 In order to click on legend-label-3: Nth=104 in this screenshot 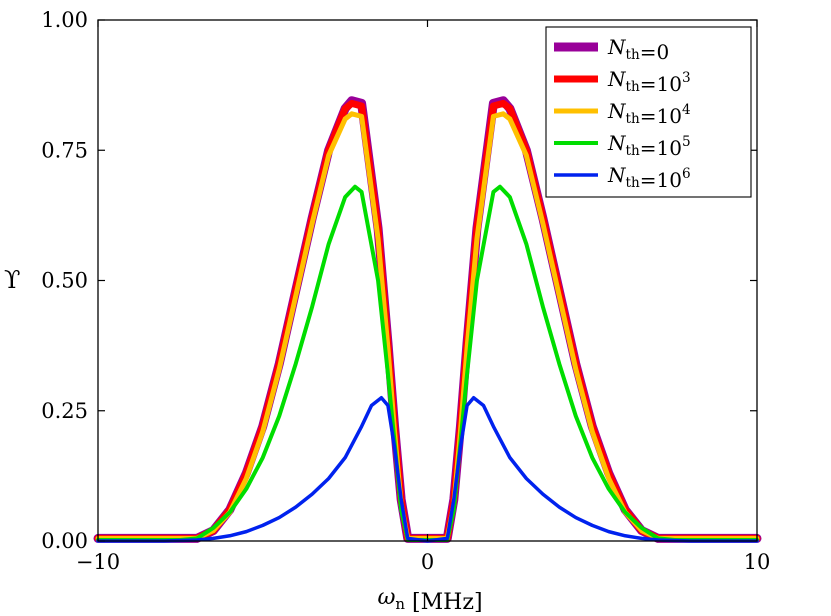, I will do `click(649, 113)`.